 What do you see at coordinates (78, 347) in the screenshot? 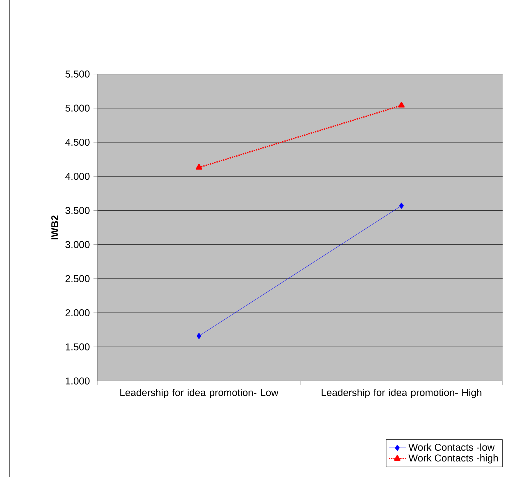
I see `y-tick-label: 1.500` at bounding box center [78, 347].